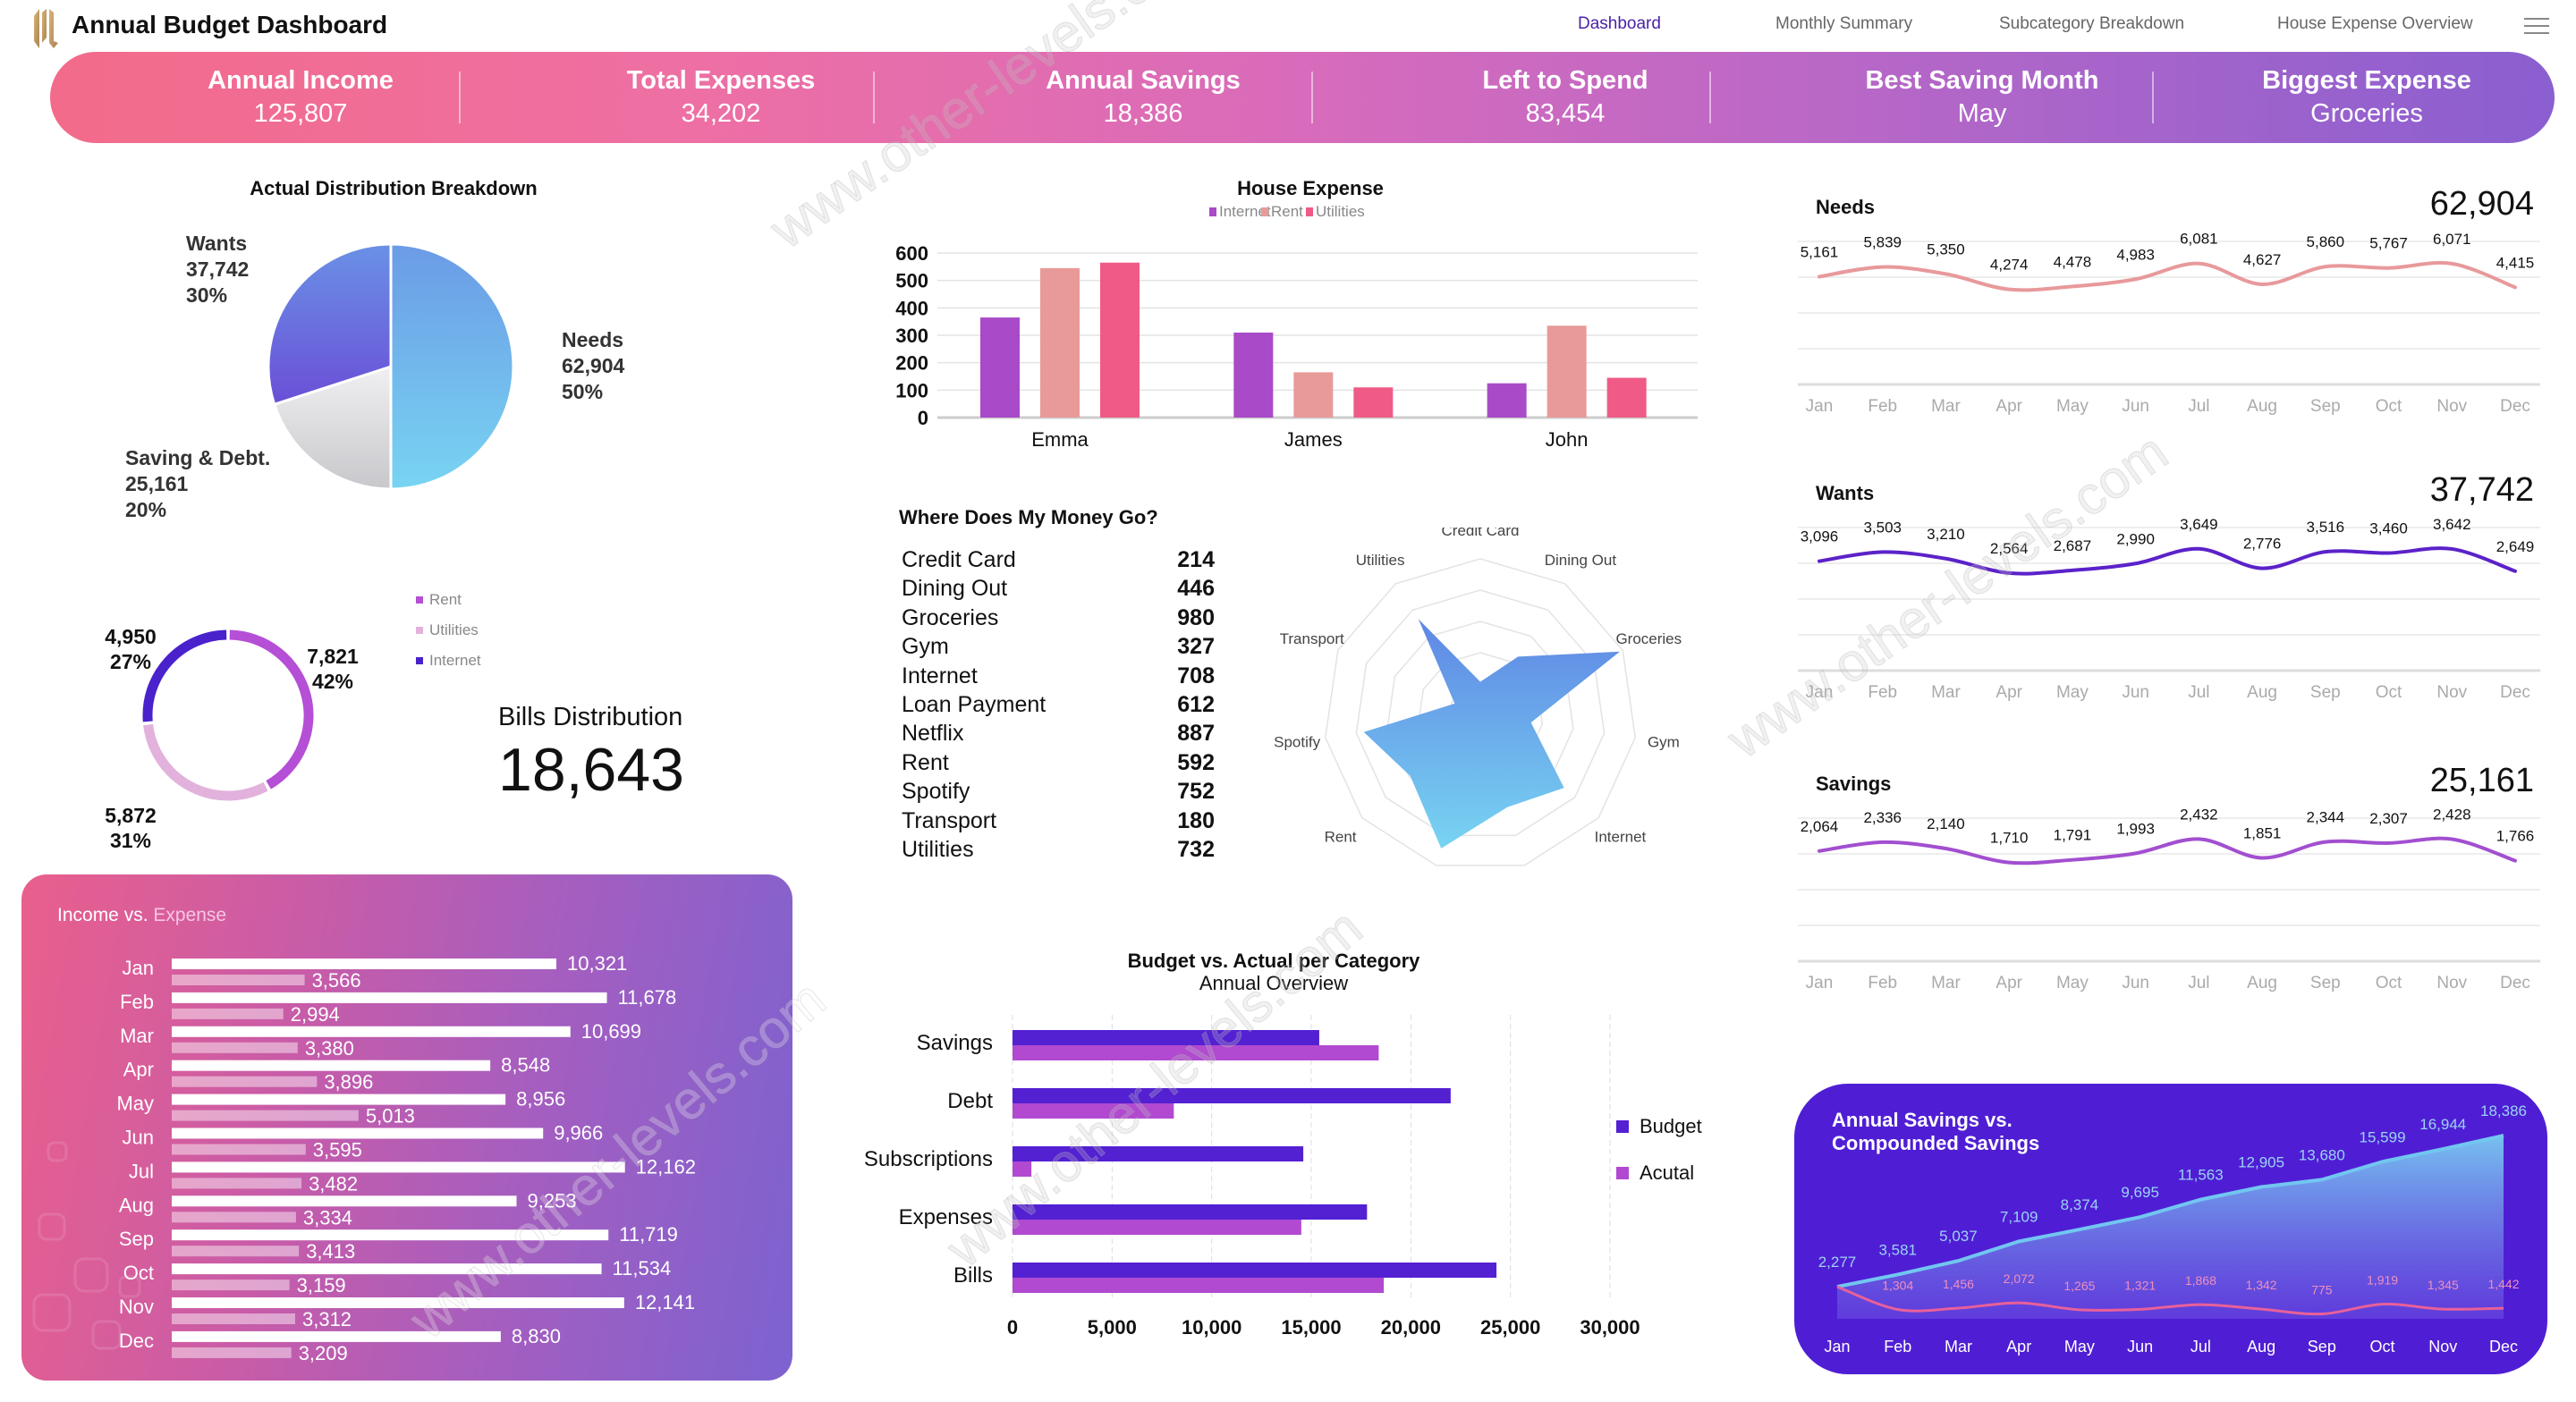 The width and height of the screenshot is (2576, 1402). I want to click on income-value-label: 9,966, so click(578, 1133).